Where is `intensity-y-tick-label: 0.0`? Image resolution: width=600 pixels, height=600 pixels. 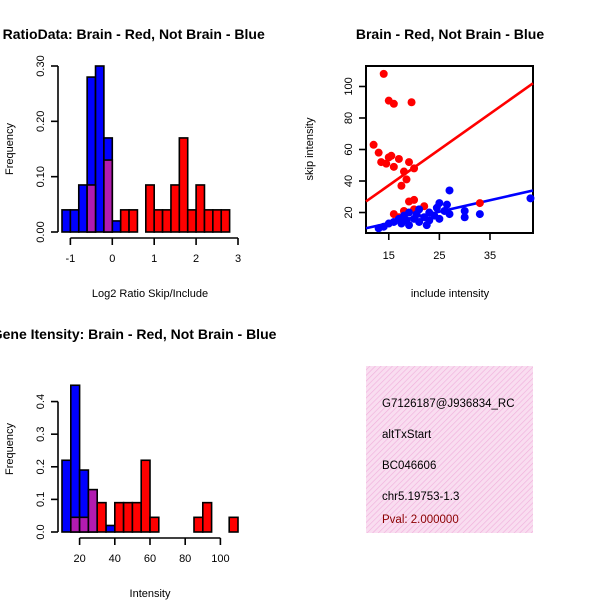
intensity-y-tick-label: 0.0 is located at coordinates (41, 531).